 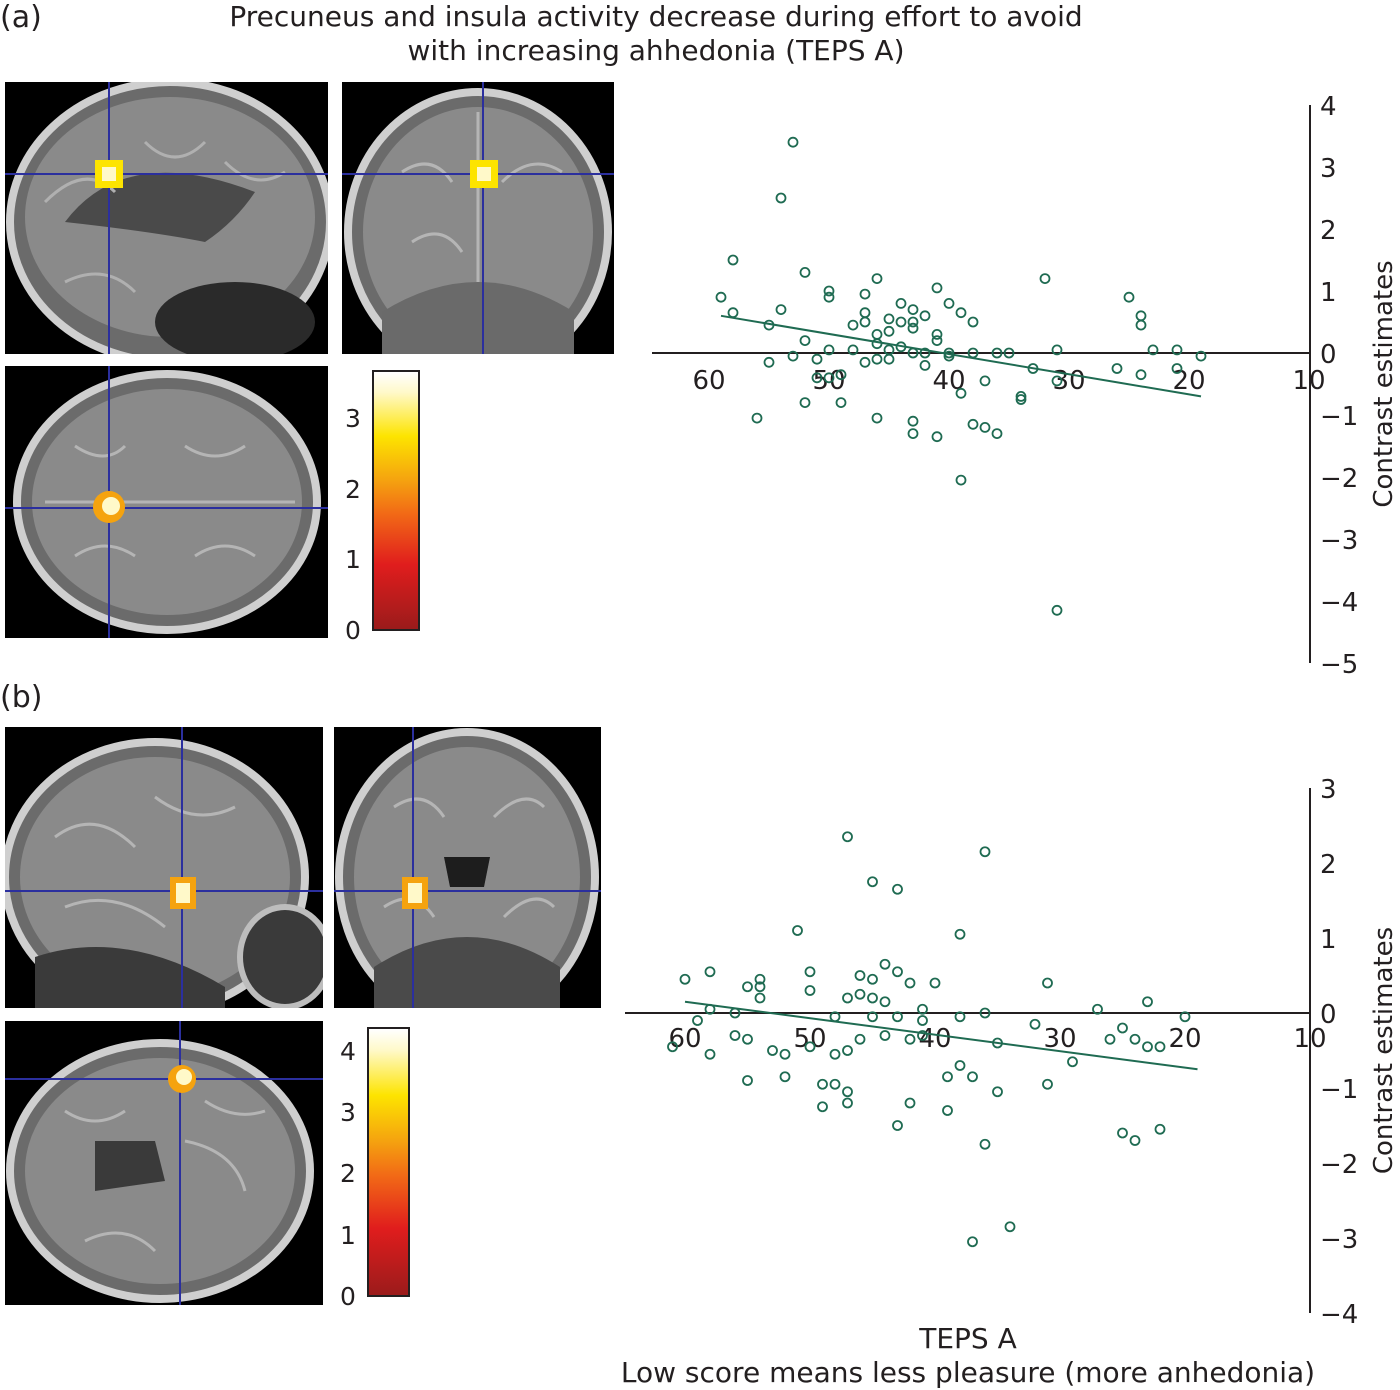 I want to click on y-tick-label: 4, so click(x=1328, y=107).